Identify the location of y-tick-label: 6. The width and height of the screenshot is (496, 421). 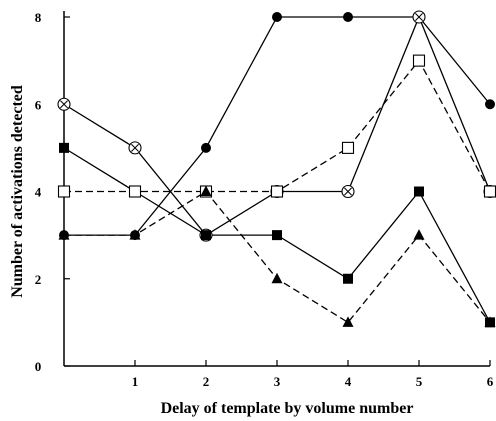
(38, 104).